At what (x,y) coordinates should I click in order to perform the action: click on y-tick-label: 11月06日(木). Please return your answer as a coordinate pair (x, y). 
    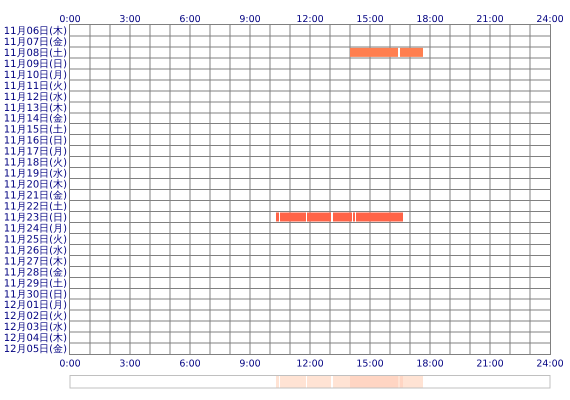
    Looking at the image, I should click on (36, 30).